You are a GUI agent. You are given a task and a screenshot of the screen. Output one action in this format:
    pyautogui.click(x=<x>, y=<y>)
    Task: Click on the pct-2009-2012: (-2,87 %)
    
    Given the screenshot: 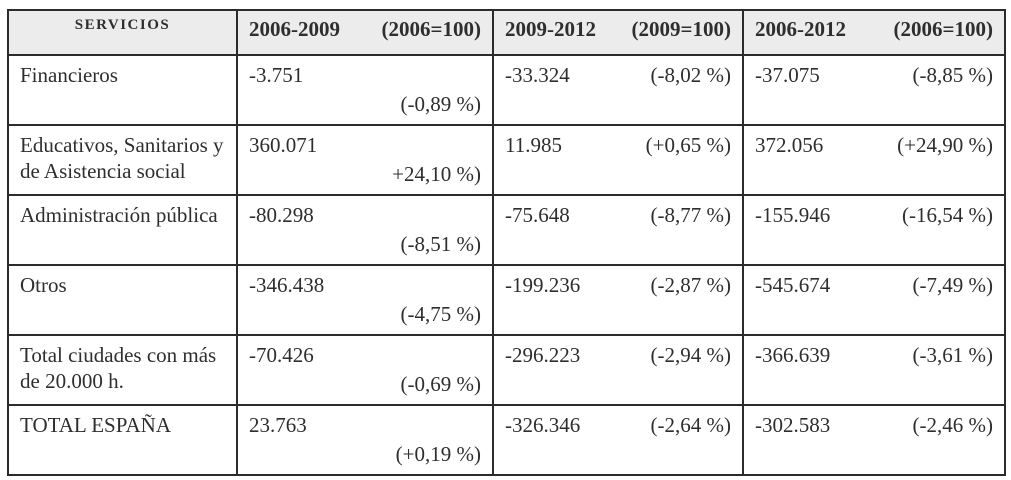 What is the action you would take?
    pyautogui.click(x=690, y=285)
    